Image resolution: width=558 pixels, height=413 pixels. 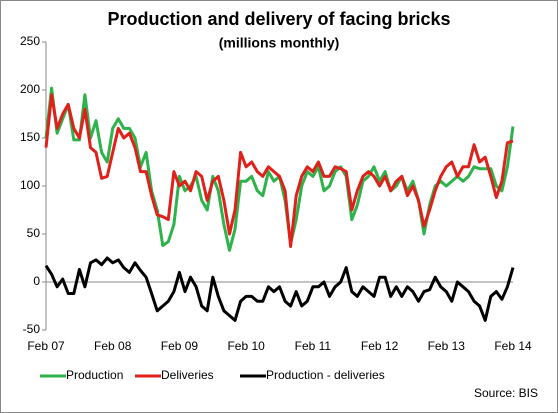 I want to click on x-tick-label: Feb 10, so click(x=246, y=346).